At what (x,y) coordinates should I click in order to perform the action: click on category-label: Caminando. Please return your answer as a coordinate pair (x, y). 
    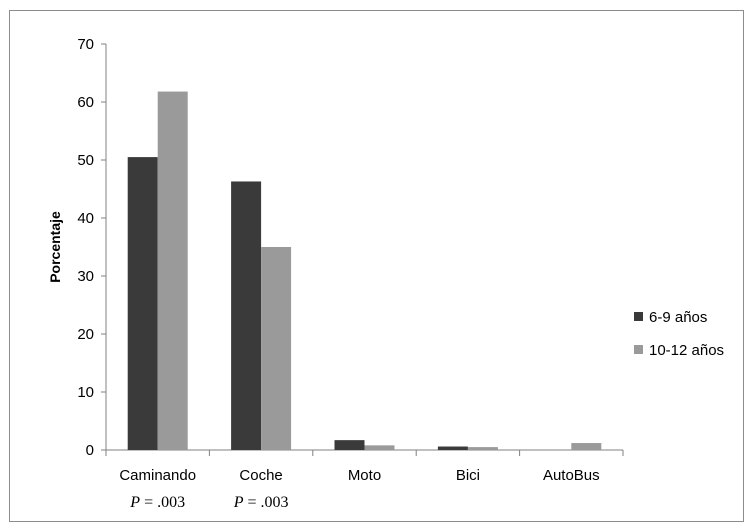
    Looking at the image, I should click on (157, 475).